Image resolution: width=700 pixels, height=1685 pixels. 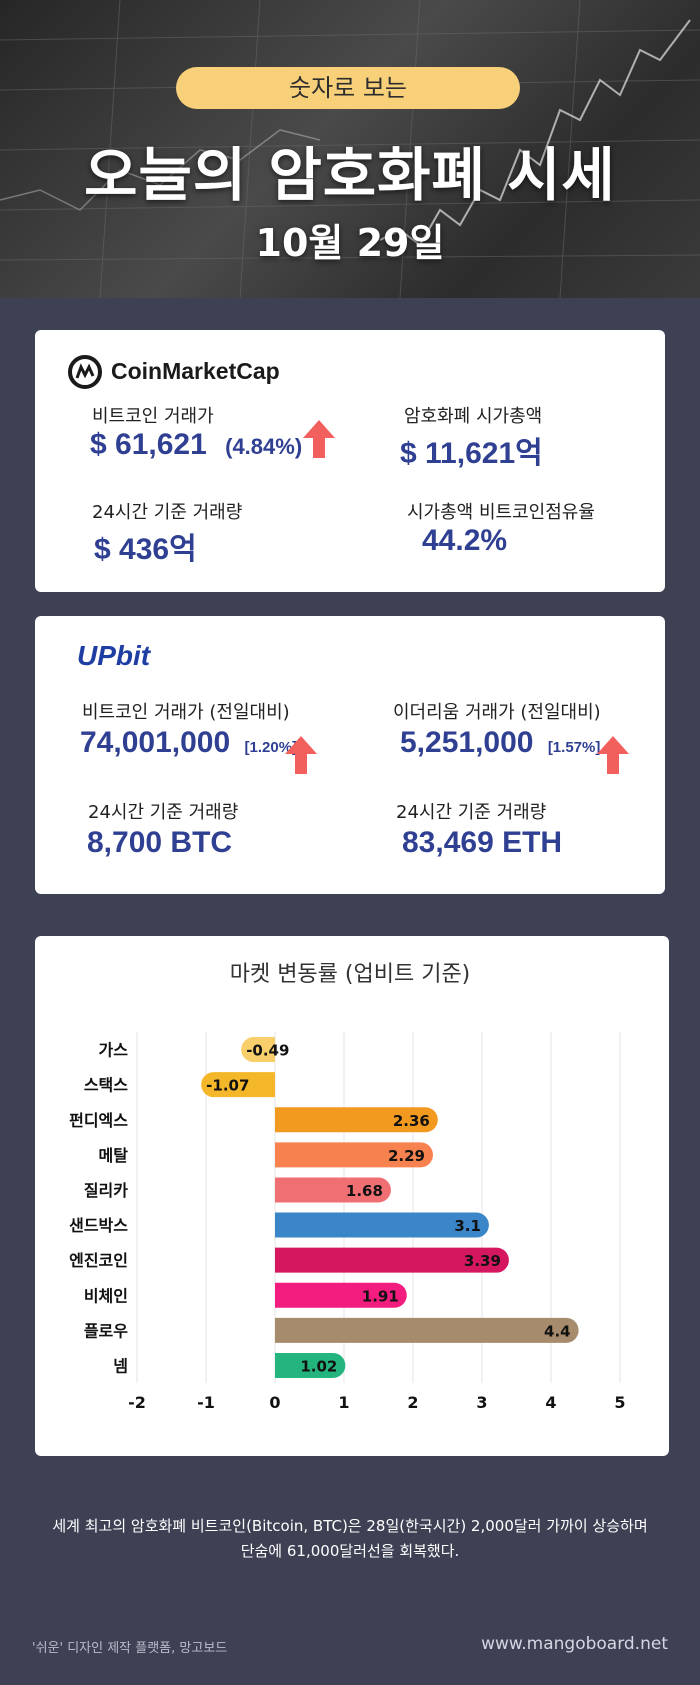 What do you see at coordinates (348, 88) in the screenshot?
I see `hero-pill: 숫자로 보는` at bounding box center [348, 88].